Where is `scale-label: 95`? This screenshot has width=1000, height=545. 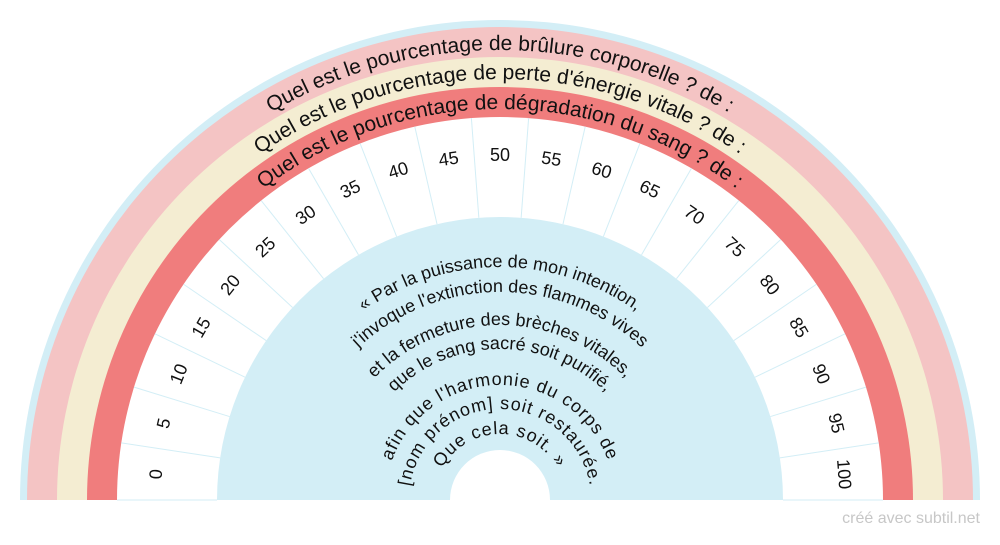 scale-label: 95 is located at coordinates (836, 423).